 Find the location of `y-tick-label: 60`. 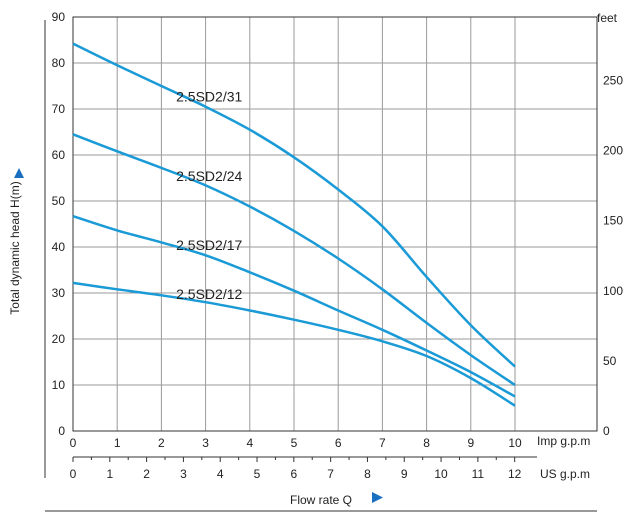

y-tick-label: 60 is located at coordinates (59, 155).